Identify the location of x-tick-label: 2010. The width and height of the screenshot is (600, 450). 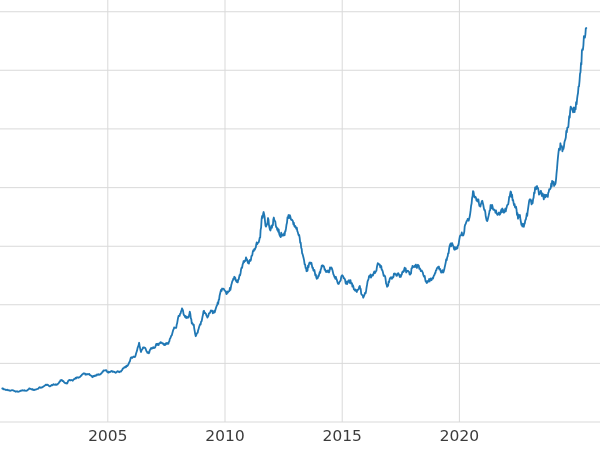
(224, 436).